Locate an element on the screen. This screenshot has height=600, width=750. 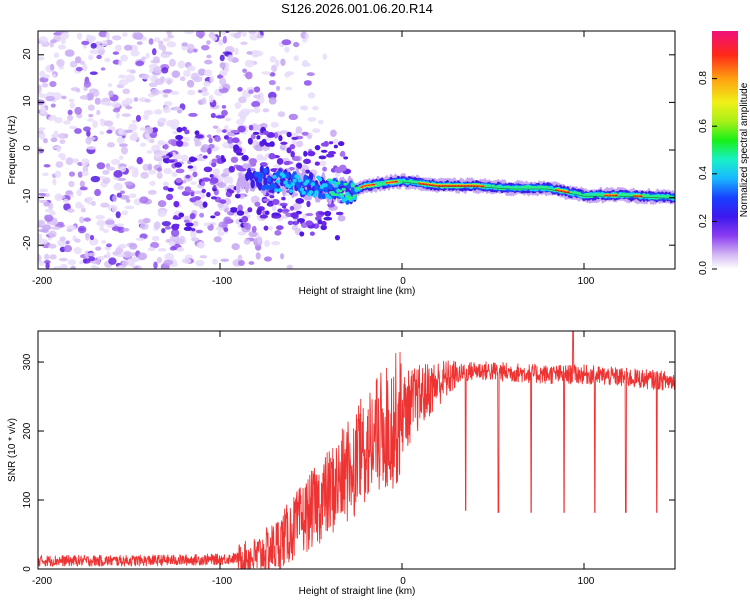
ridge-hot-cell is located at coordinates (396, 181).